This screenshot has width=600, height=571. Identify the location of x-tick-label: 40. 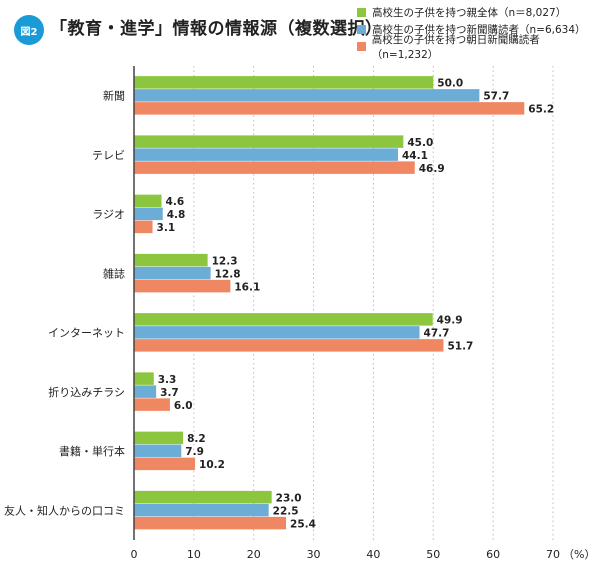
(373, 554).